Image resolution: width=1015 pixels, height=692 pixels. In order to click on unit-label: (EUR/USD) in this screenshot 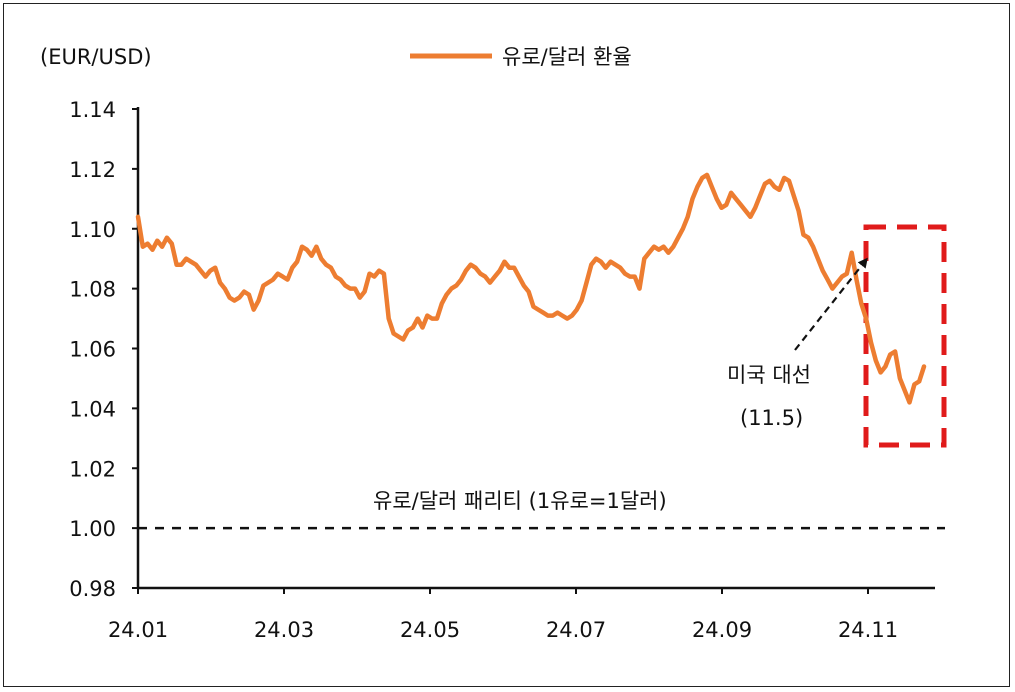, I will do `click(96, 57)`.